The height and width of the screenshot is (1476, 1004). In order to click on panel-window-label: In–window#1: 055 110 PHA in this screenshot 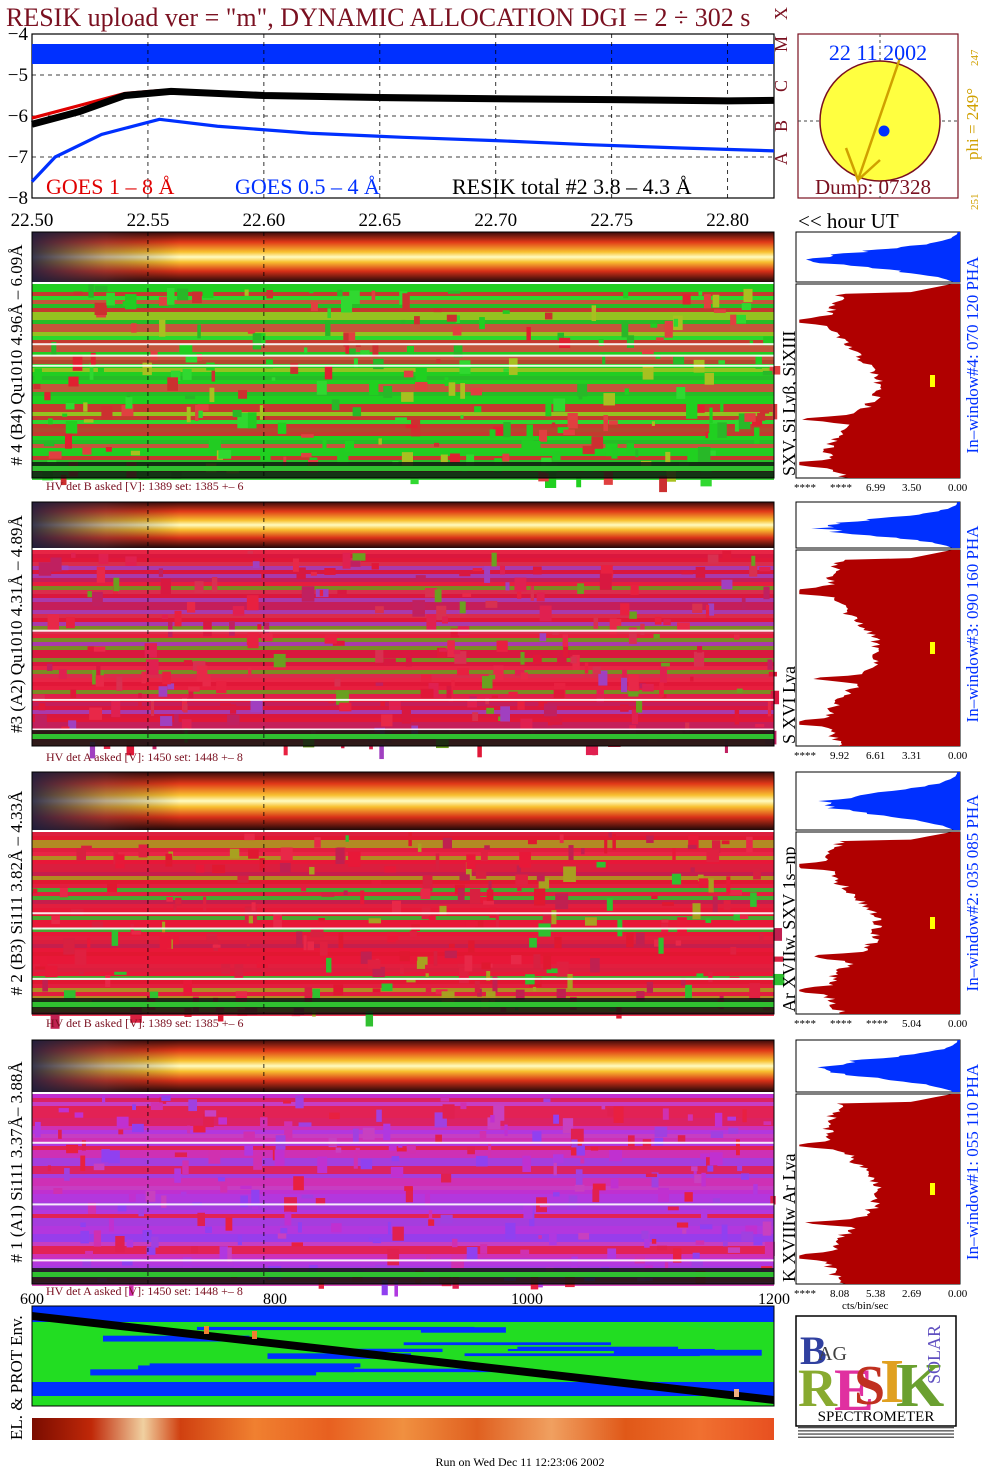, I will do `click(972, 1161)`.